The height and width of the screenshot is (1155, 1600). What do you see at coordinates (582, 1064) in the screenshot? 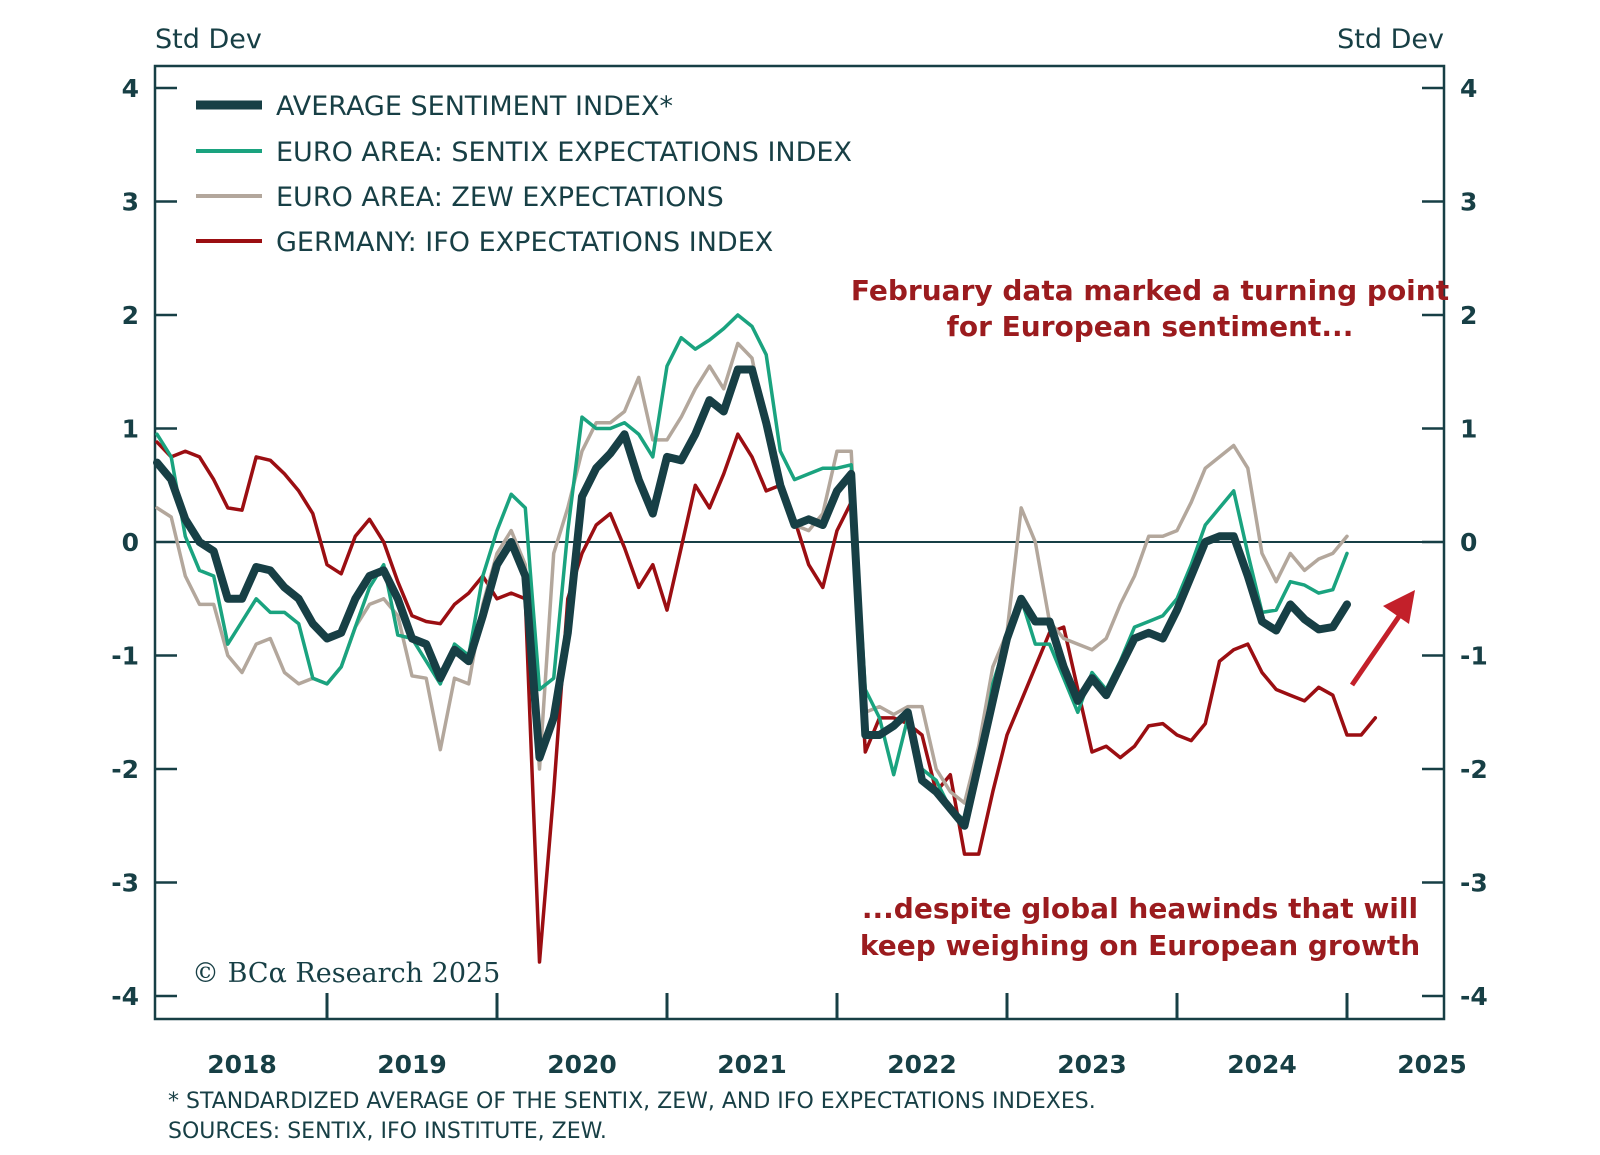
I see `x-tick-label: 2020` at bounding box center [582, 1064].